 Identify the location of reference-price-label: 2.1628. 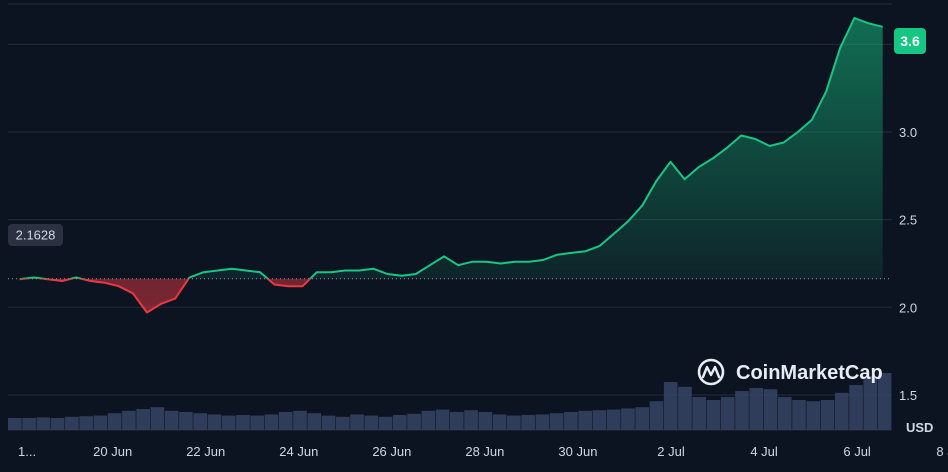
(36, 235).